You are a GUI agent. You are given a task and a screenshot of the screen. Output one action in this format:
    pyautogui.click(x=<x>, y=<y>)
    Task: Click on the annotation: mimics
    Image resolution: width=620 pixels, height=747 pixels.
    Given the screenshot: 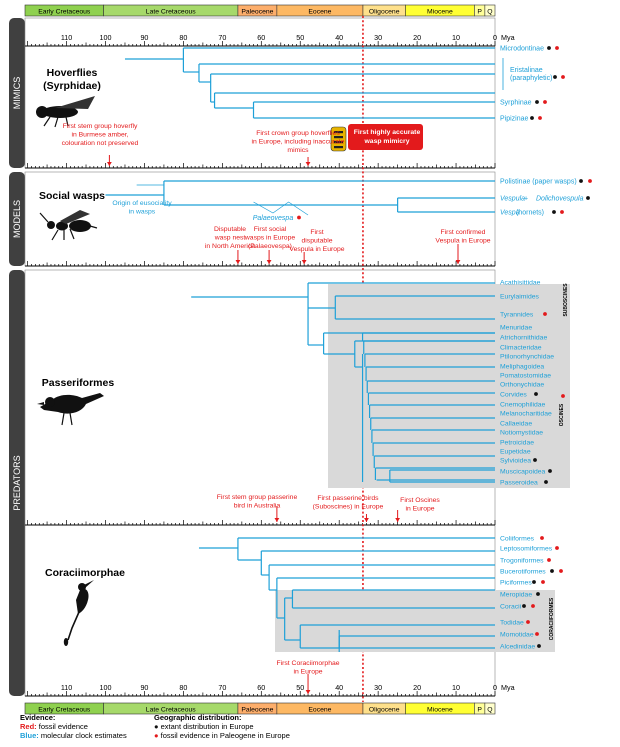 What is the action you would take?
    pyautogui.click(x=298, y=150)
    